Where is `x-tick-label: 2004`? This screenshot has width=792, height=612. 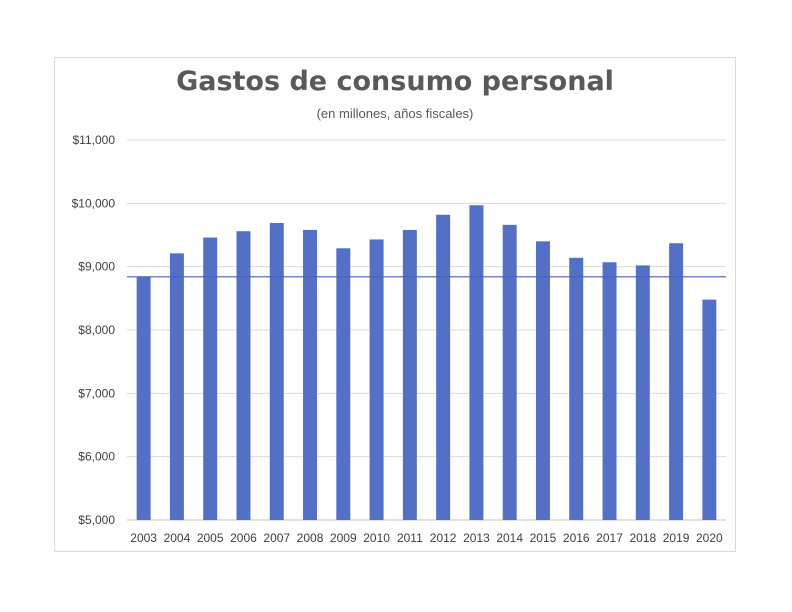 x-tick-label: 2004 is located at coordinates (177, 538).